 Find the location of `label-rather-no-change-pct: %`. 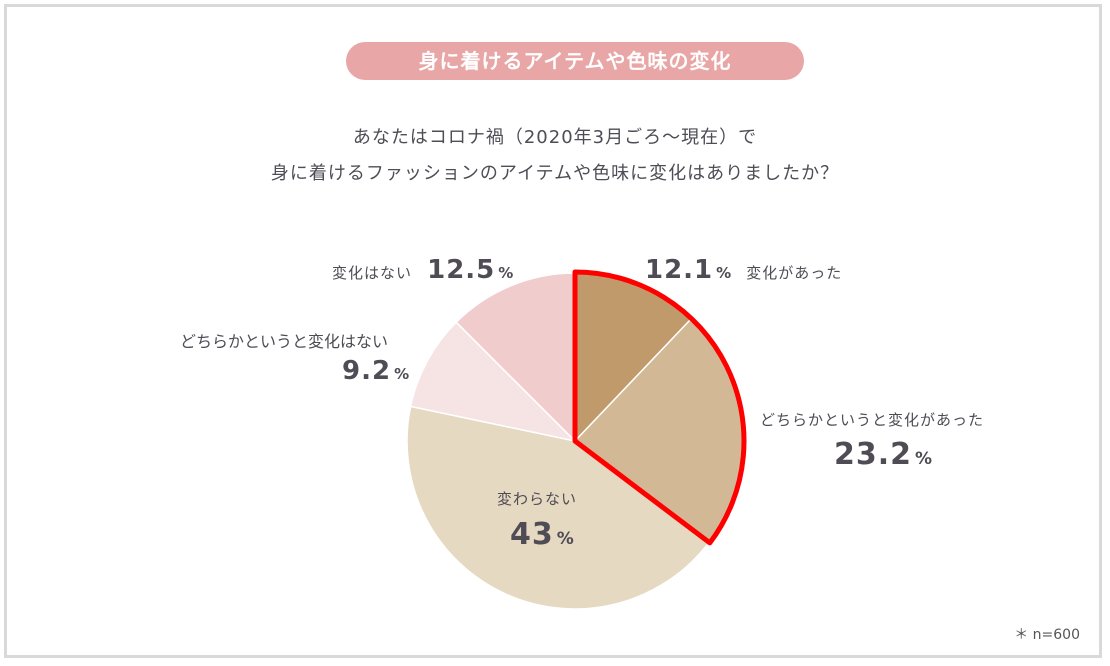

label-rather-no-change-pct: % is located at coordinates (402, 374).